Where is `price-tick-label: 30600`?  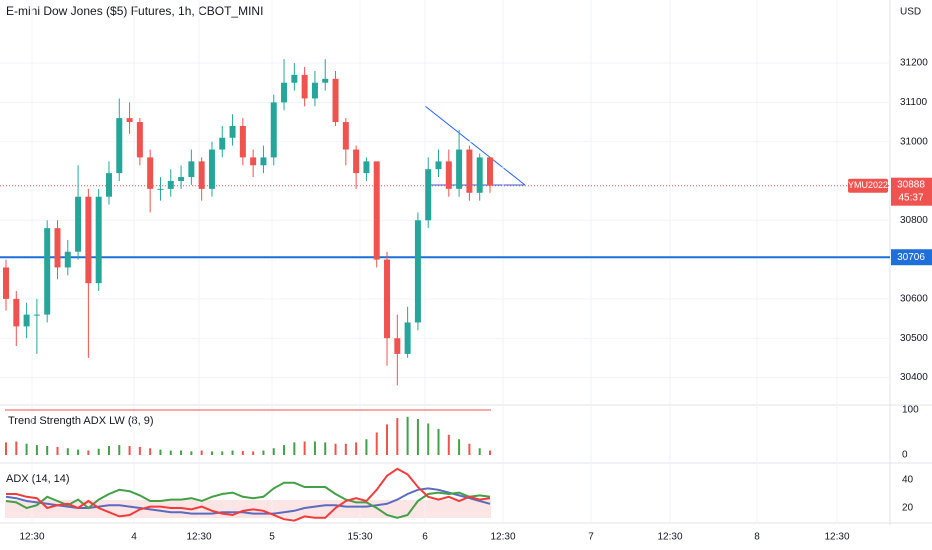 price-tick-label: 30600 is located at coordinates (914, 299).